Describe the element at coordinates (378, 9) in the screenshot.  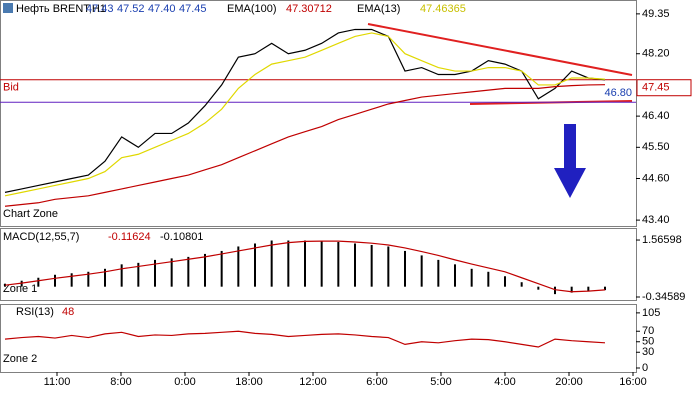
I see `legend-entry: EMA(13)` at that location.